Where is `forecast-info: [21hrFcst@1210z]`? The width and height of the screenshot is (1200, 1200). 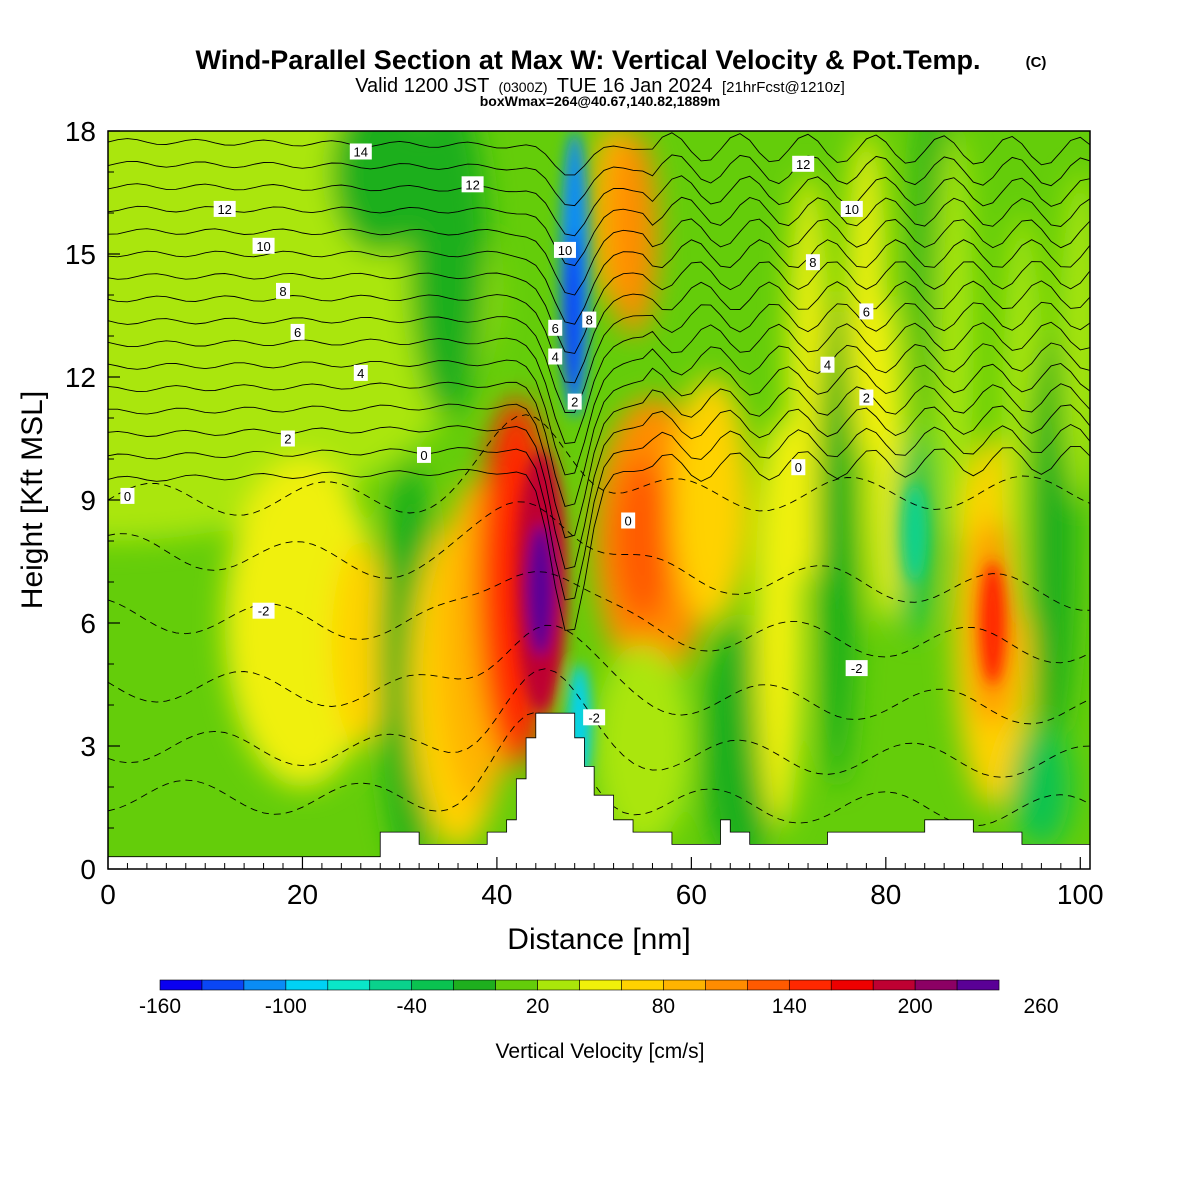
forecast-info: [21hrFcst@1210z] is located at coordinates (783, 87).